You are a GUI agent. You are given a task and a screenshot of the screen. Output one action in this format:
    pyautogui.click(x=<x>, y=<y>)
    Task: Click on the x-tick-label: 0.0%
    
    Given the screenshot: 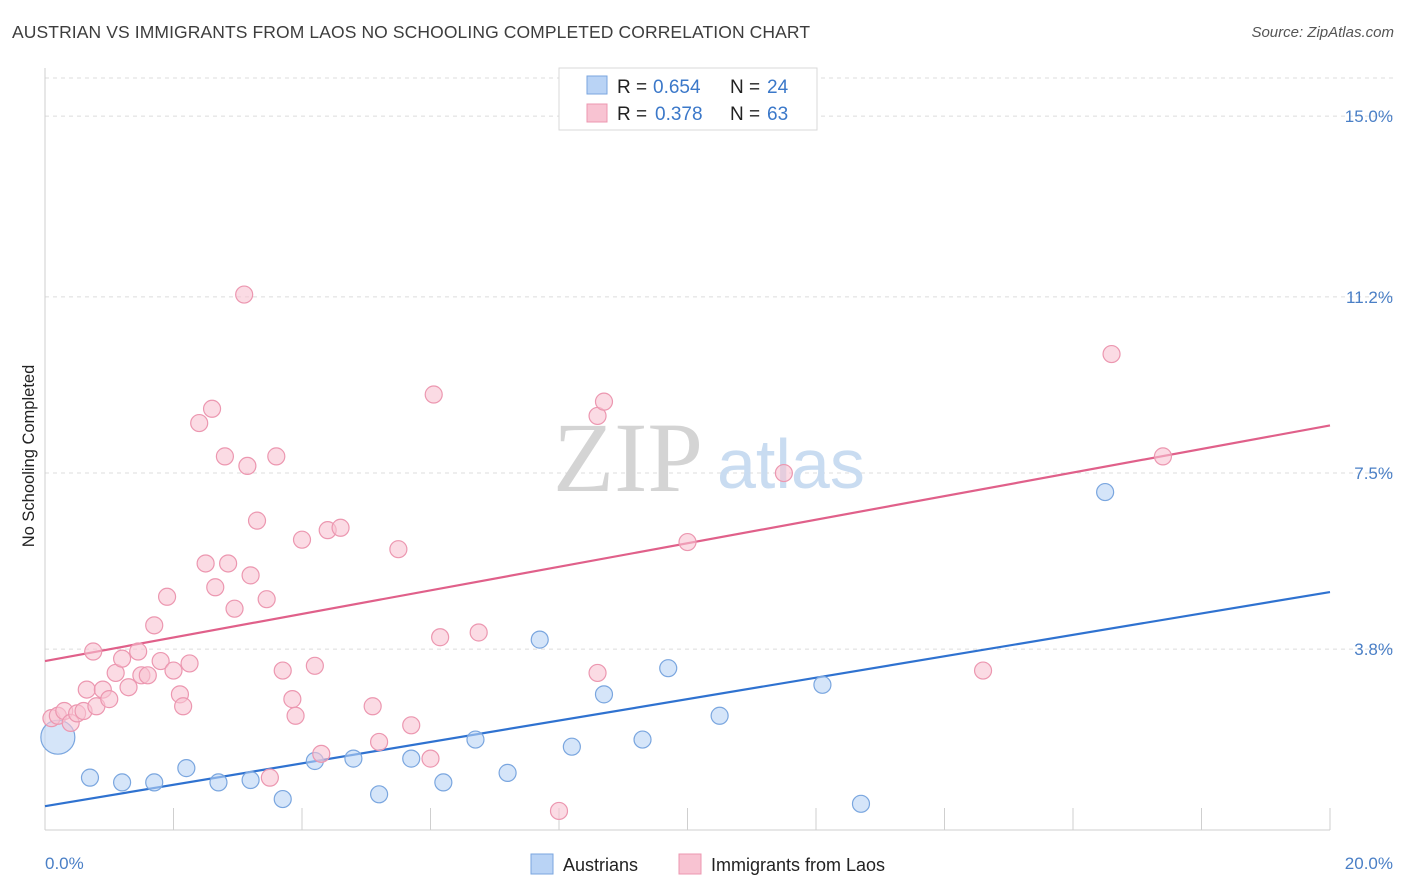 What is the action you would take?
    pyautogui.click(x=64, y=863)
    